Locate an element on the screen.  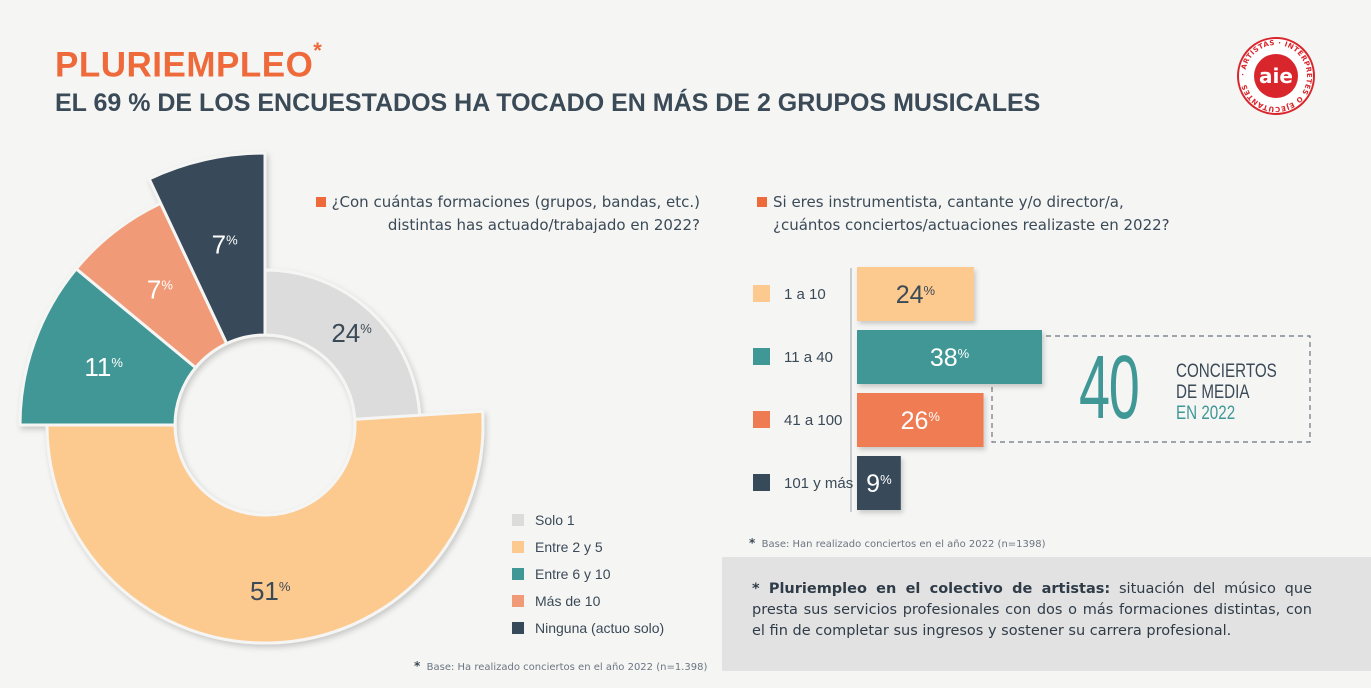
donut-data-label: 24% is located at coordinates (351, 333).